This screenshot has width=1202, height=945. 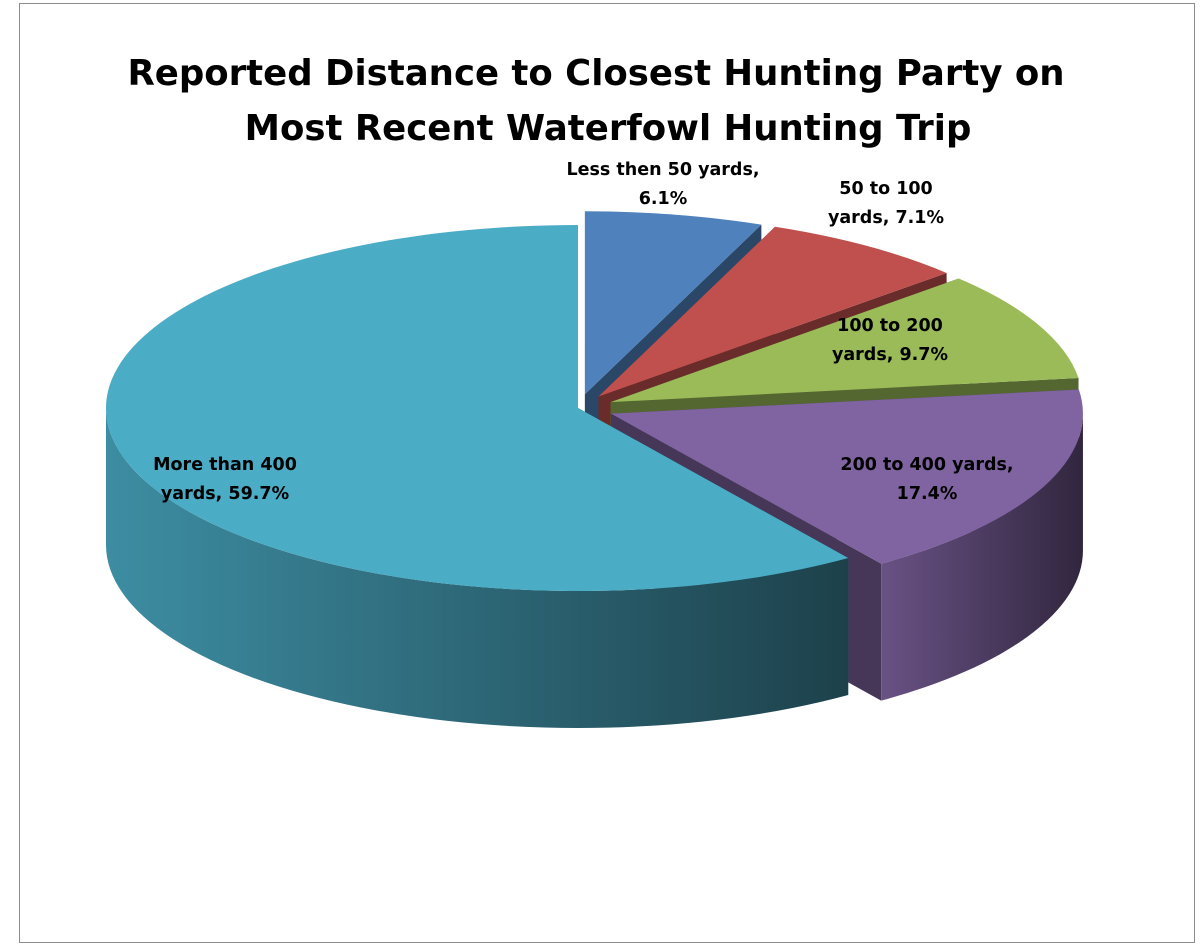 What do you see at coordinates (663, 199) in the screenshot?
I see `data-label-0-line-1: 6.1%` at bounding box center [663, 199].